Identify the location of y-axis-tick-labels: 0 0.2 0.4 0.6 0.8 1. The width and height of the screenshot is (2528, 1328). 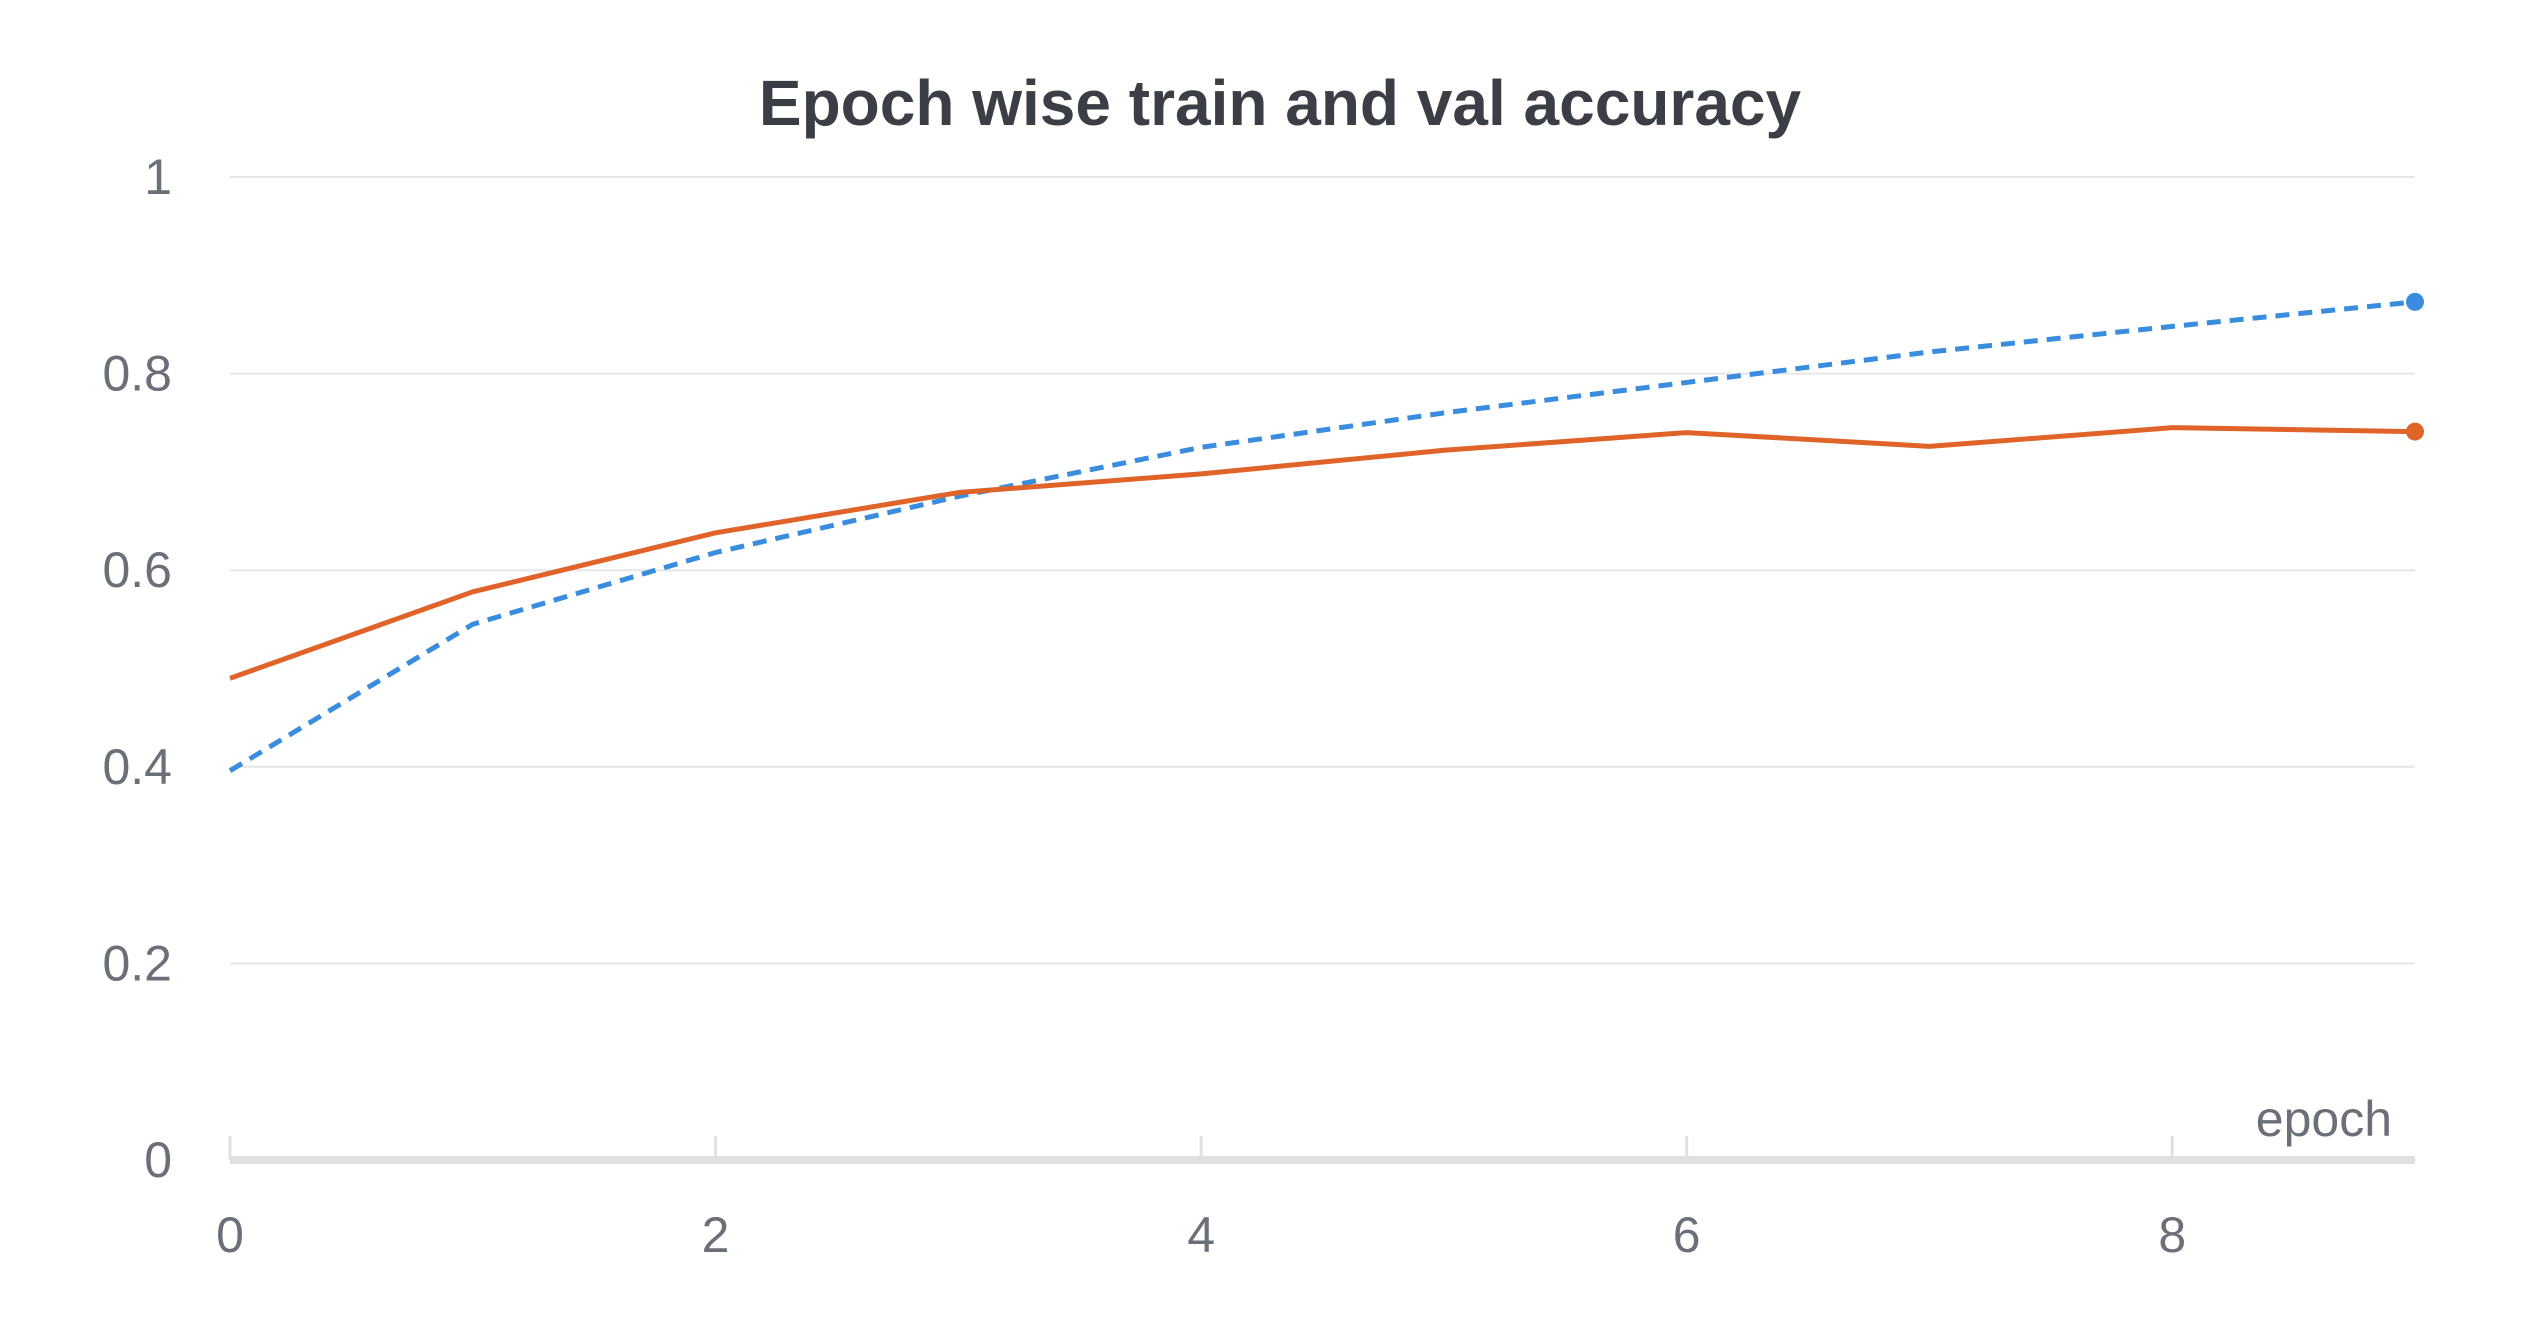
(137, 668).